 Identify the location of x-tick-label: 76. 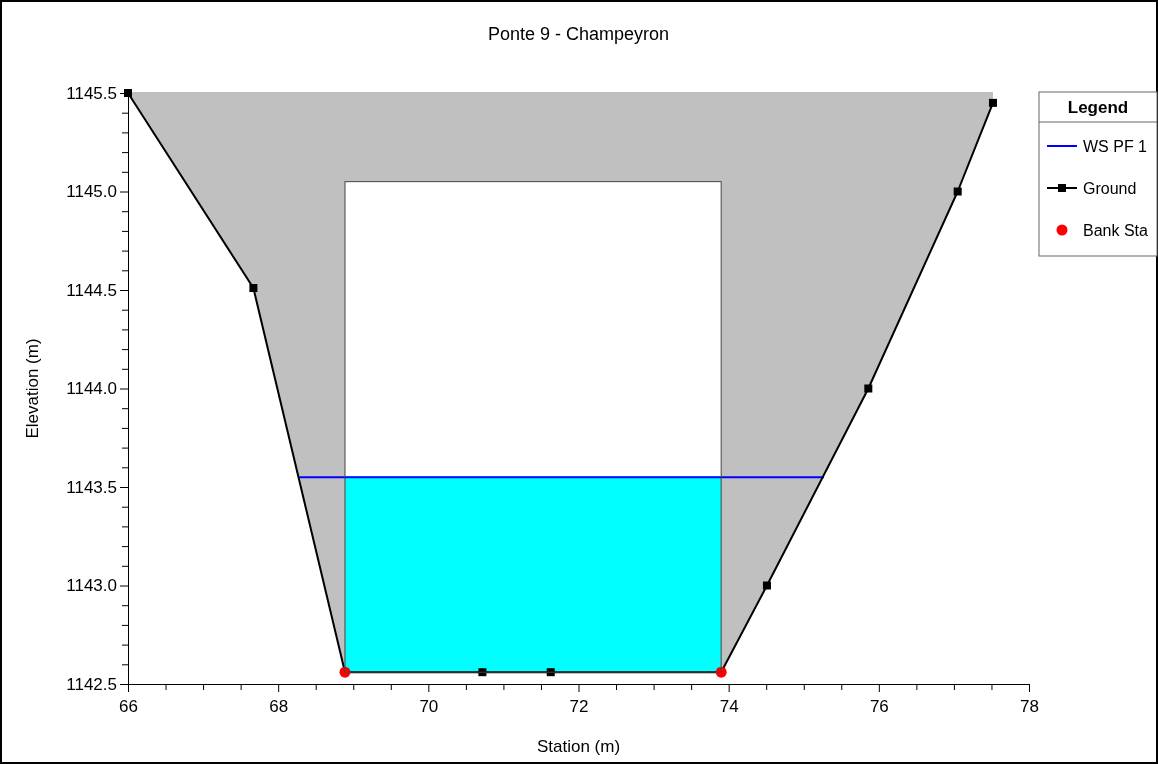
(879, 706).